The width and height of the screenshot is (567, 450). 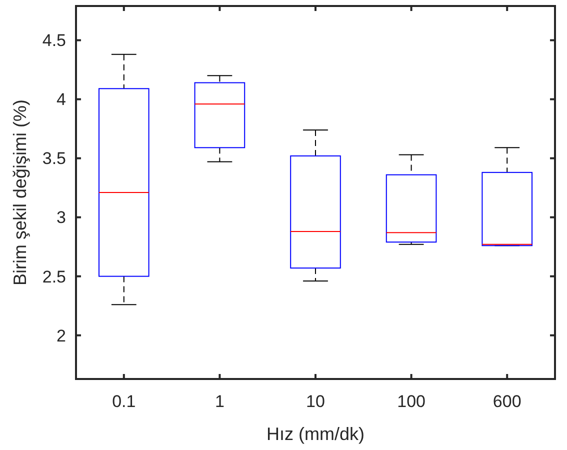 I want to click on y-axis-title: Birim şekil değişimi (%), so click(x=20, y=192).